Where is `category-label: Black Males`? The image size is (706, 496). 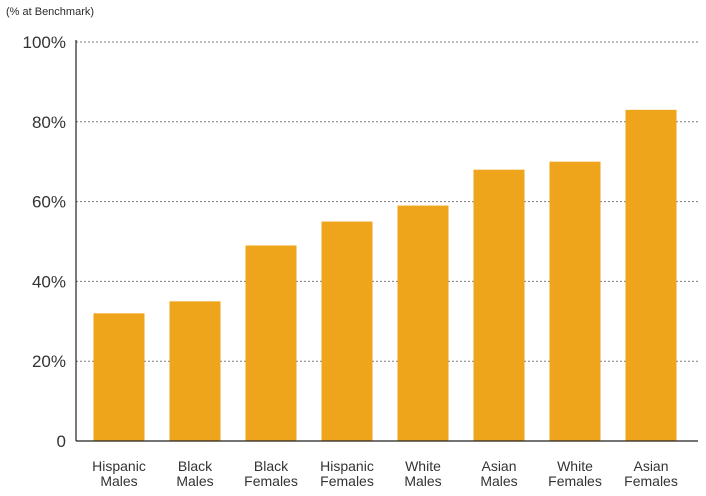
category-label: Black Males is located at coordinates (194, 473).